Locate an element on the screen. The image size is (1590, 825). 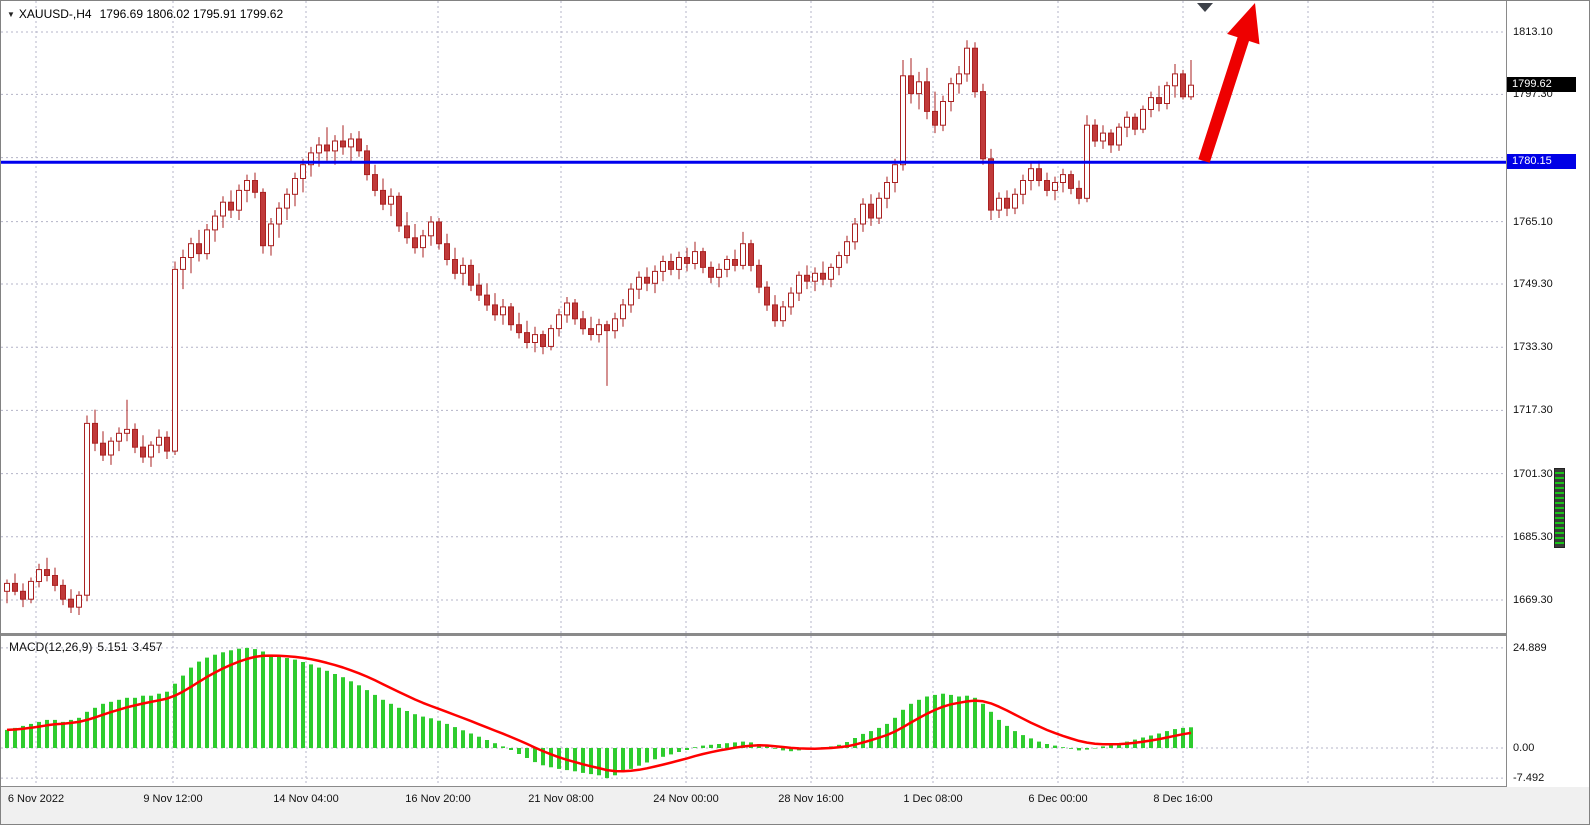
time-axis-label: 6 Dec 00:00 is located at coordinates (1058, 799).